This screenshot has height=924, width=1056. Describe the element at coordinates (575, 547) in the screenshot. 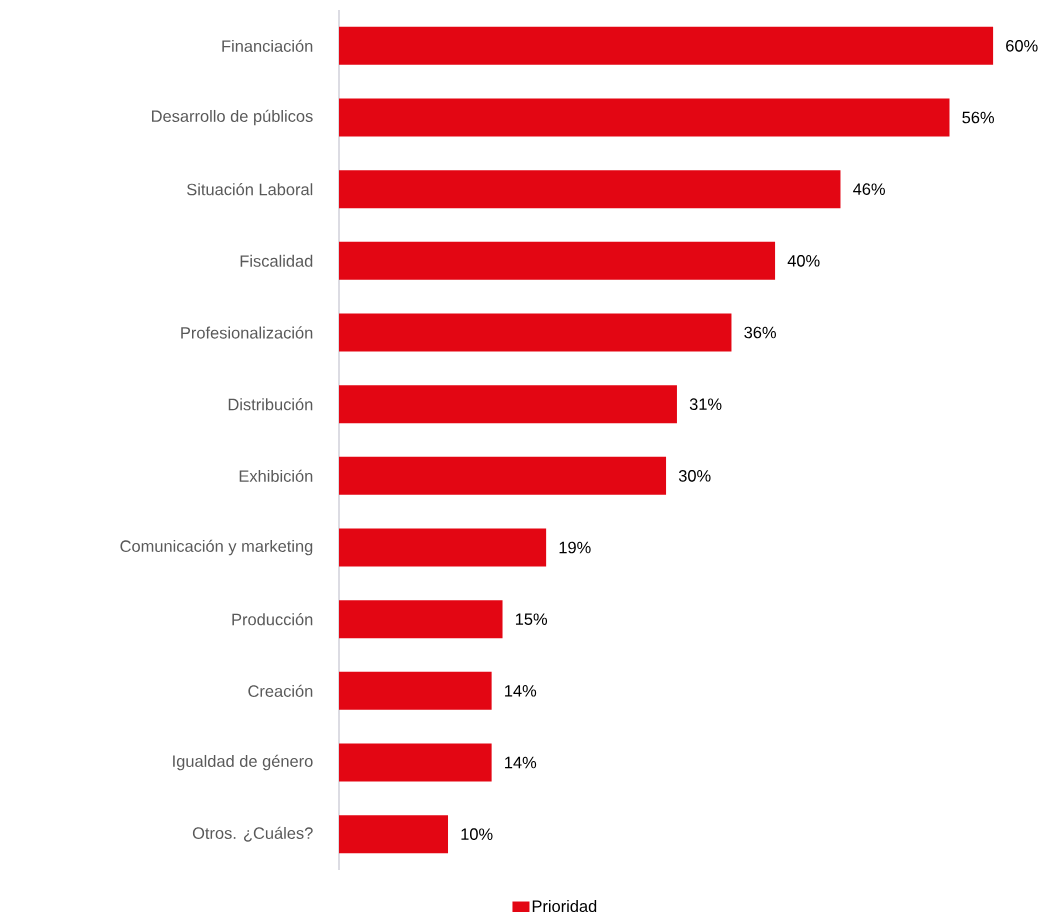

I see `data-label: 19%` at that location.